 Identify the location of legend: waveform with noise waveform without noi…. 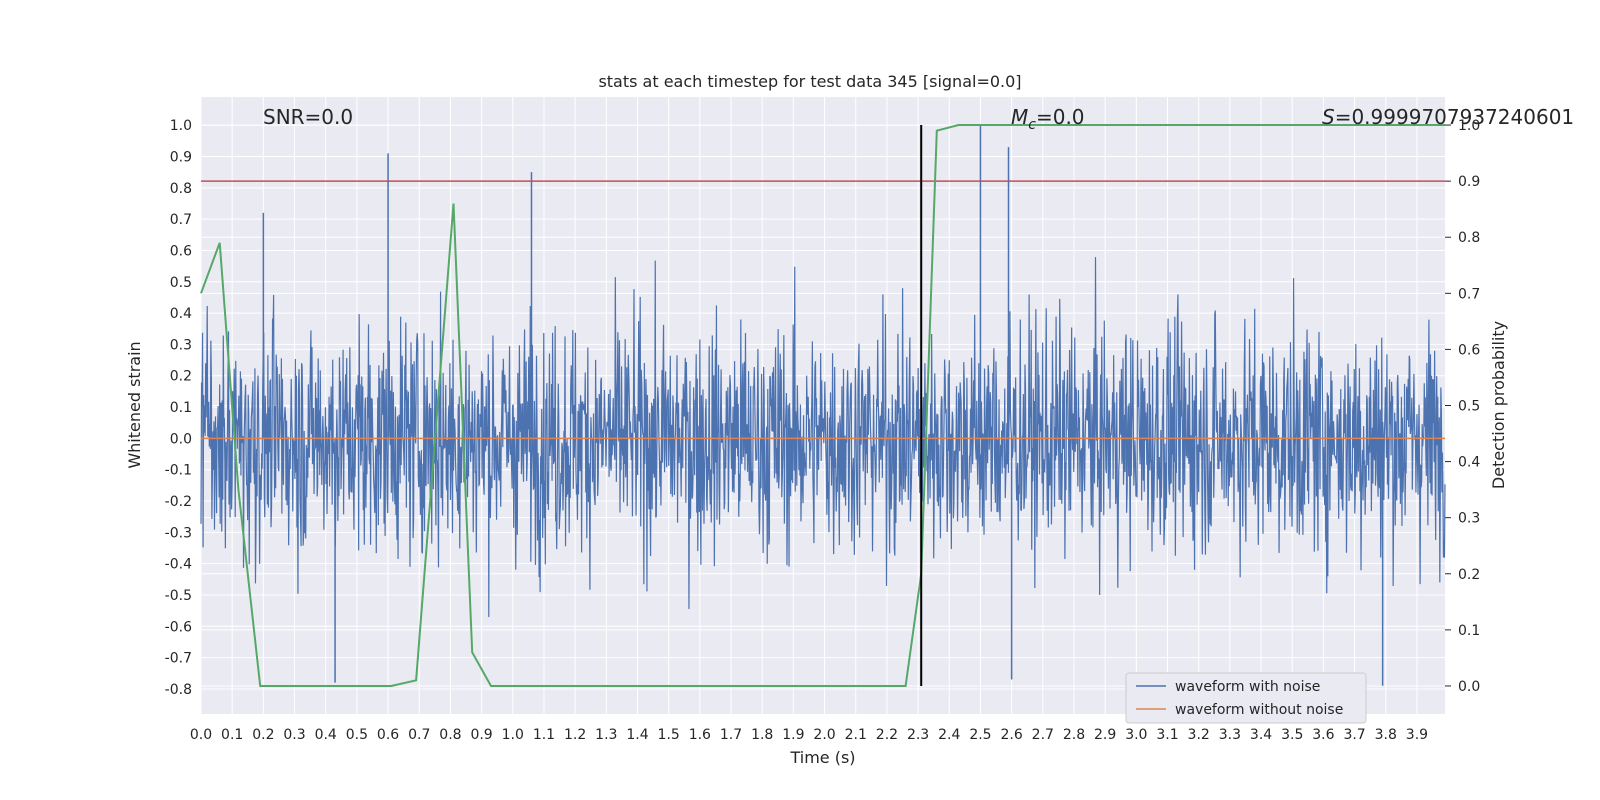
(1246, 698).